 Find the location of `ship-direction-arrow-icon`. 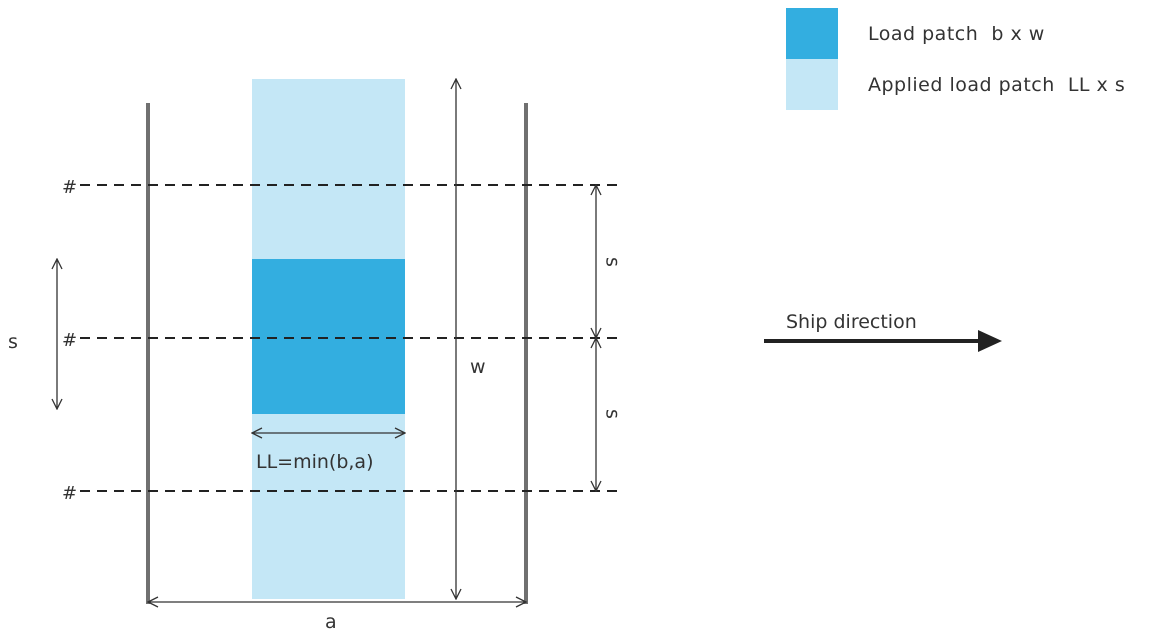

ship-direction-arrow-icon is located at coordinates (990, 341).